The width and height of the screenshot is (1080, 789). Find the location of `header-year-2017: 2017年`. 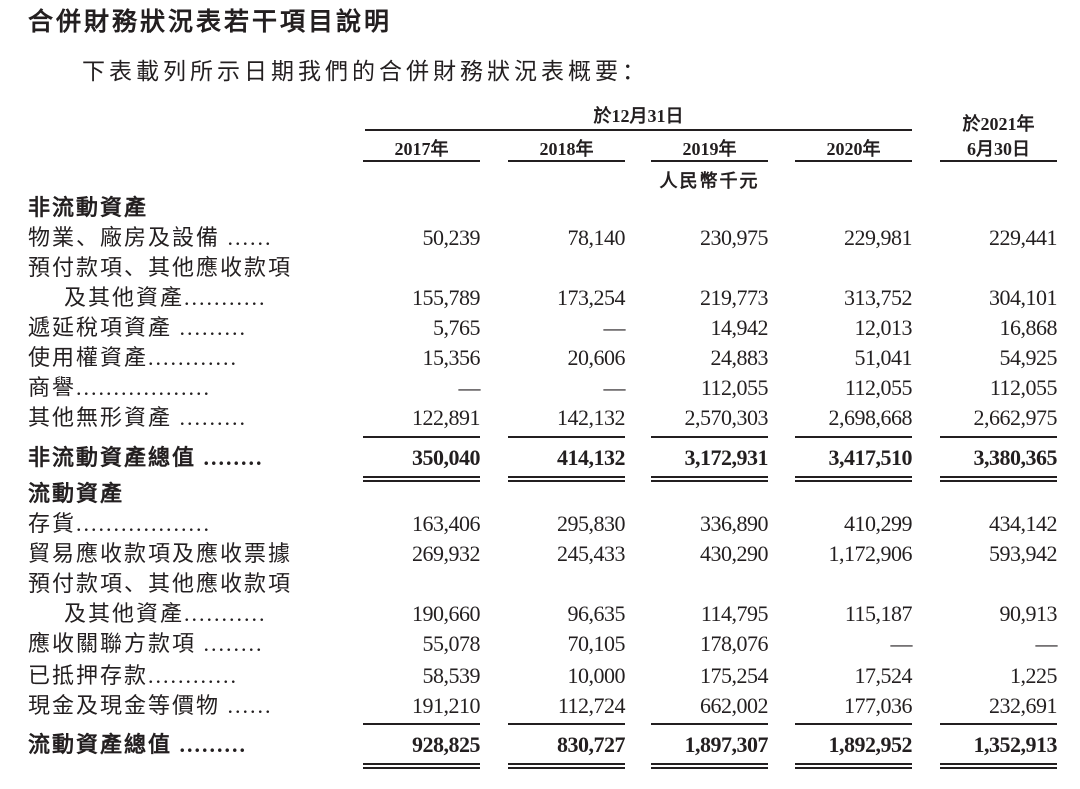

header-year-2017: 2017年 is located at coordinates (421, 149).